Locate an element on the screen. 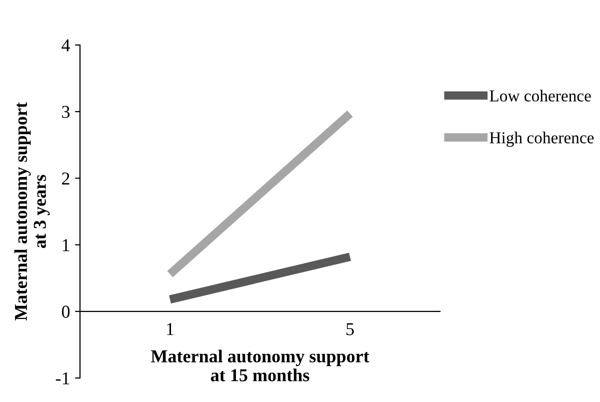 The width and height of the screenshot is (600, 402). y-tick-label: -1 is located at coordinates (63, 378).